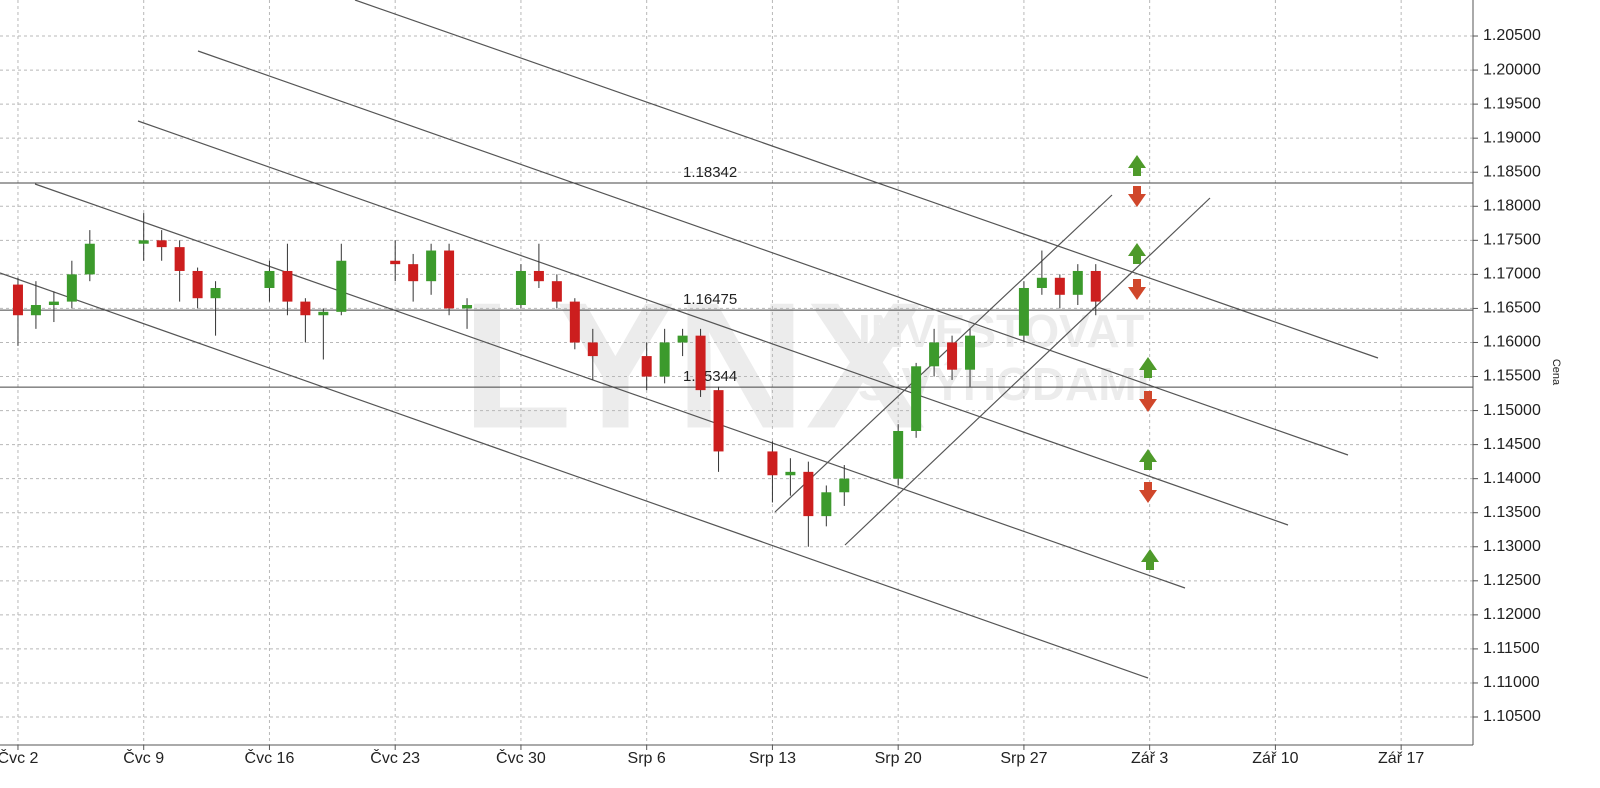 The image size is (1600, 788). I want to click on x-tick-label: Srp 13, so click(772, 758).